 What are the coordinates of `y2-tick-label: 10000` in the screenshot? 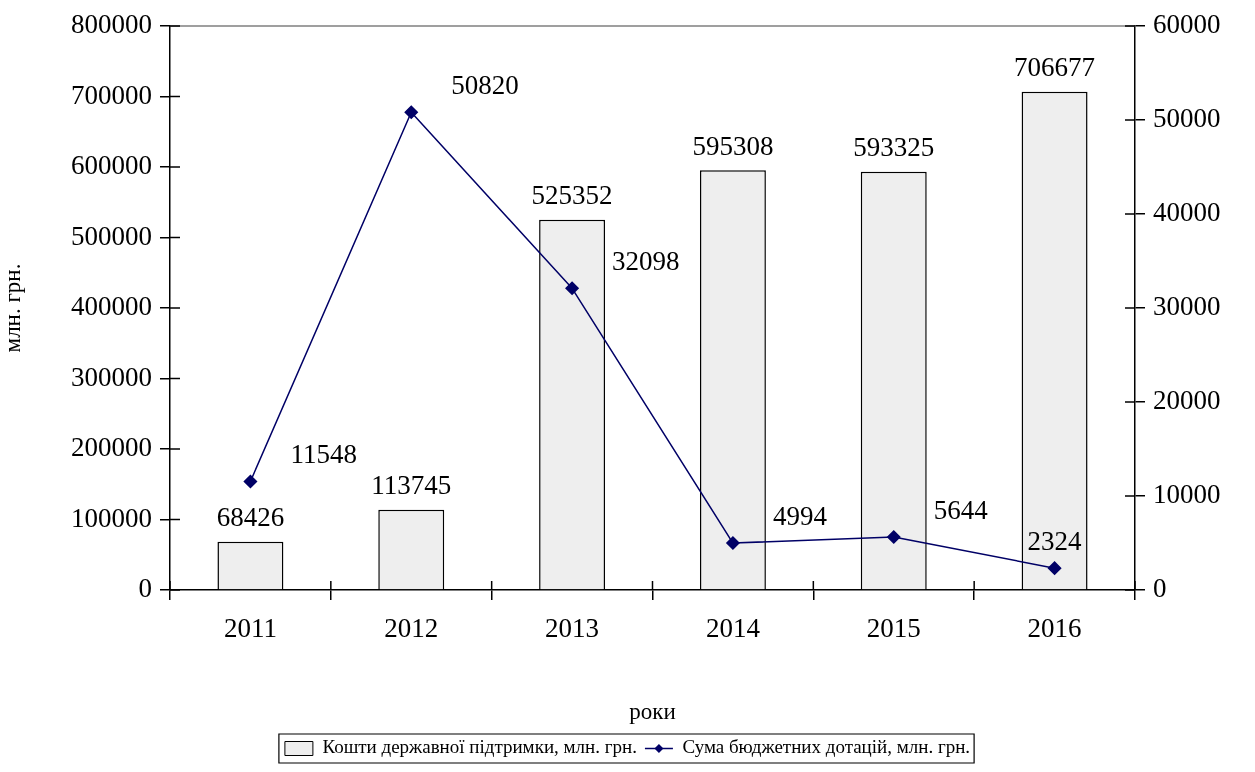 It's located at (1187, 494).